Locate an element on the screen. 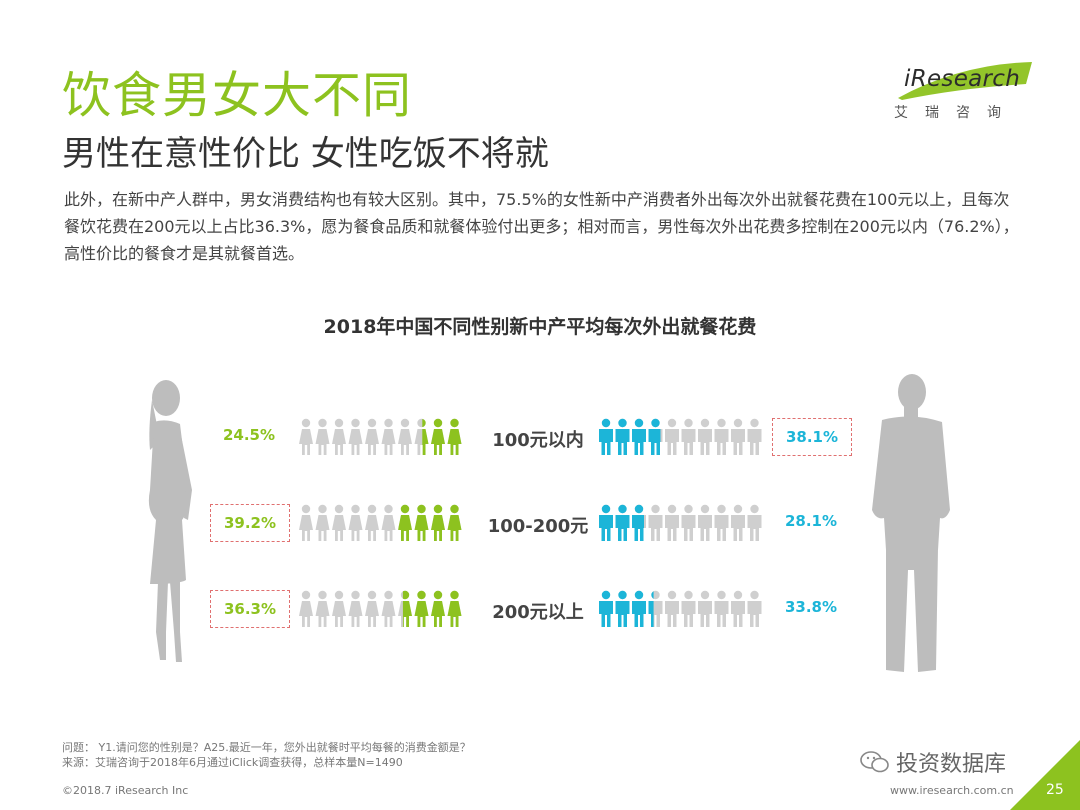  page-subtitle: 男性在意性价比 女性吃饭不将就 is located at coordinates (305, 154).